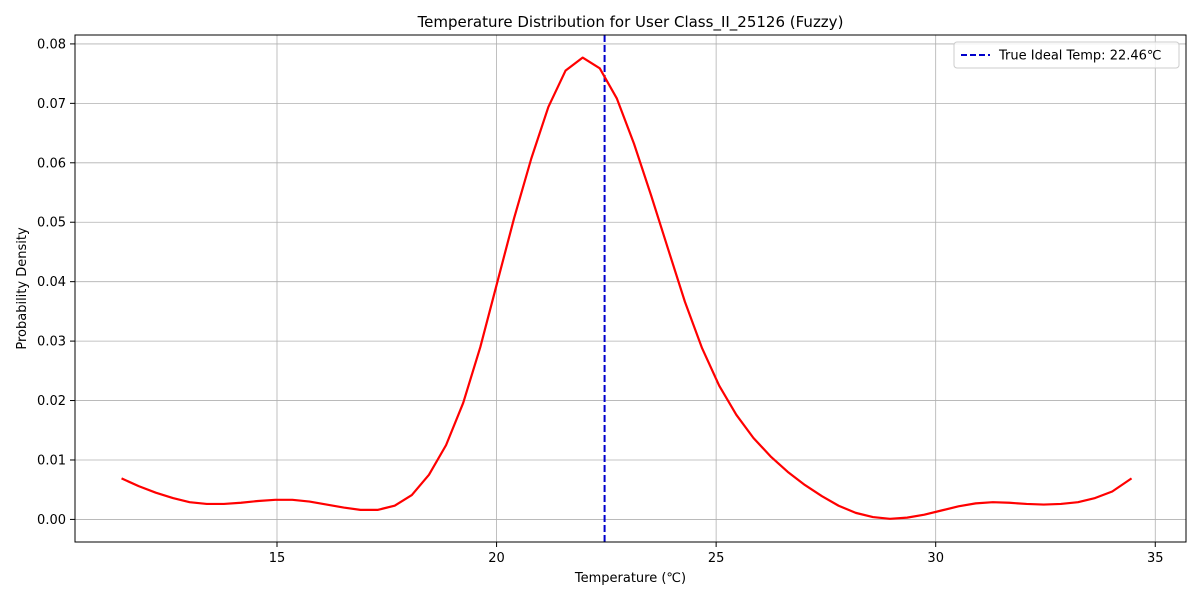 This screenshot has height=600, width=1200. Describe the element at coordinates (1080, 56) in the screenshot. I see `legend-entry-reference: True Ideal Temp: 22.46℃` at that location.